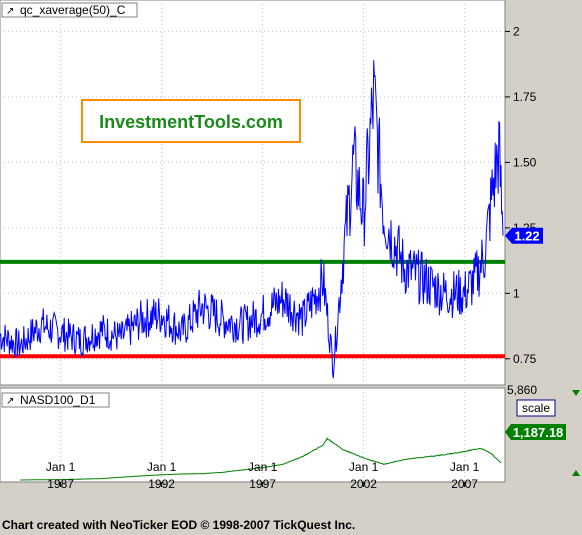  What do you see at coordinates (525, 162) in the screenshot?
I see `upper-y-tick-label: 1.50` at bounding box center [525, 162].